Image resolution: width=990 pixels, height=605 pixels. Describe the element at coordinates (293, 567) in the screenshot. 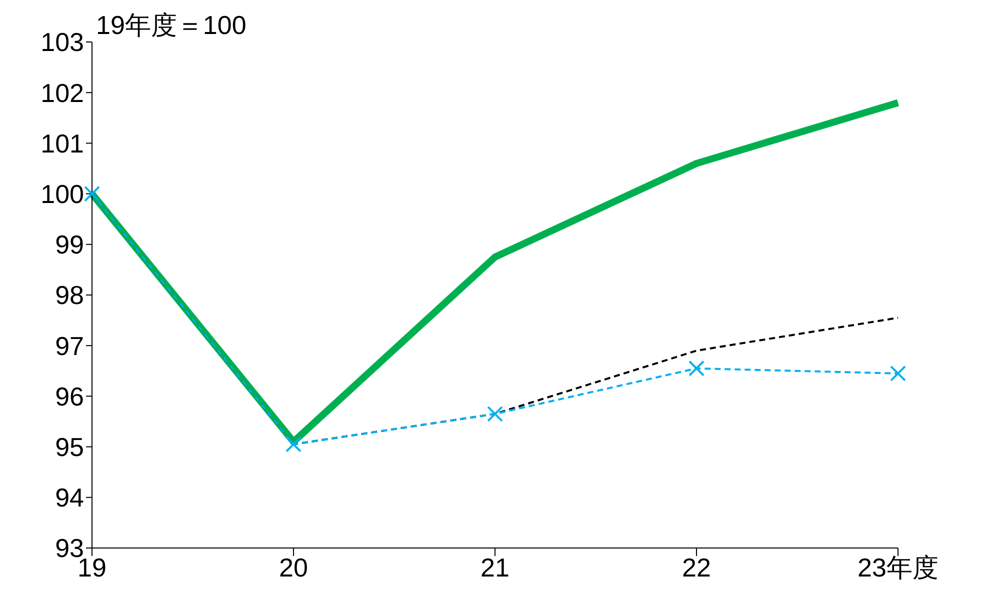

I see `x-tick-label: 20` at that location.